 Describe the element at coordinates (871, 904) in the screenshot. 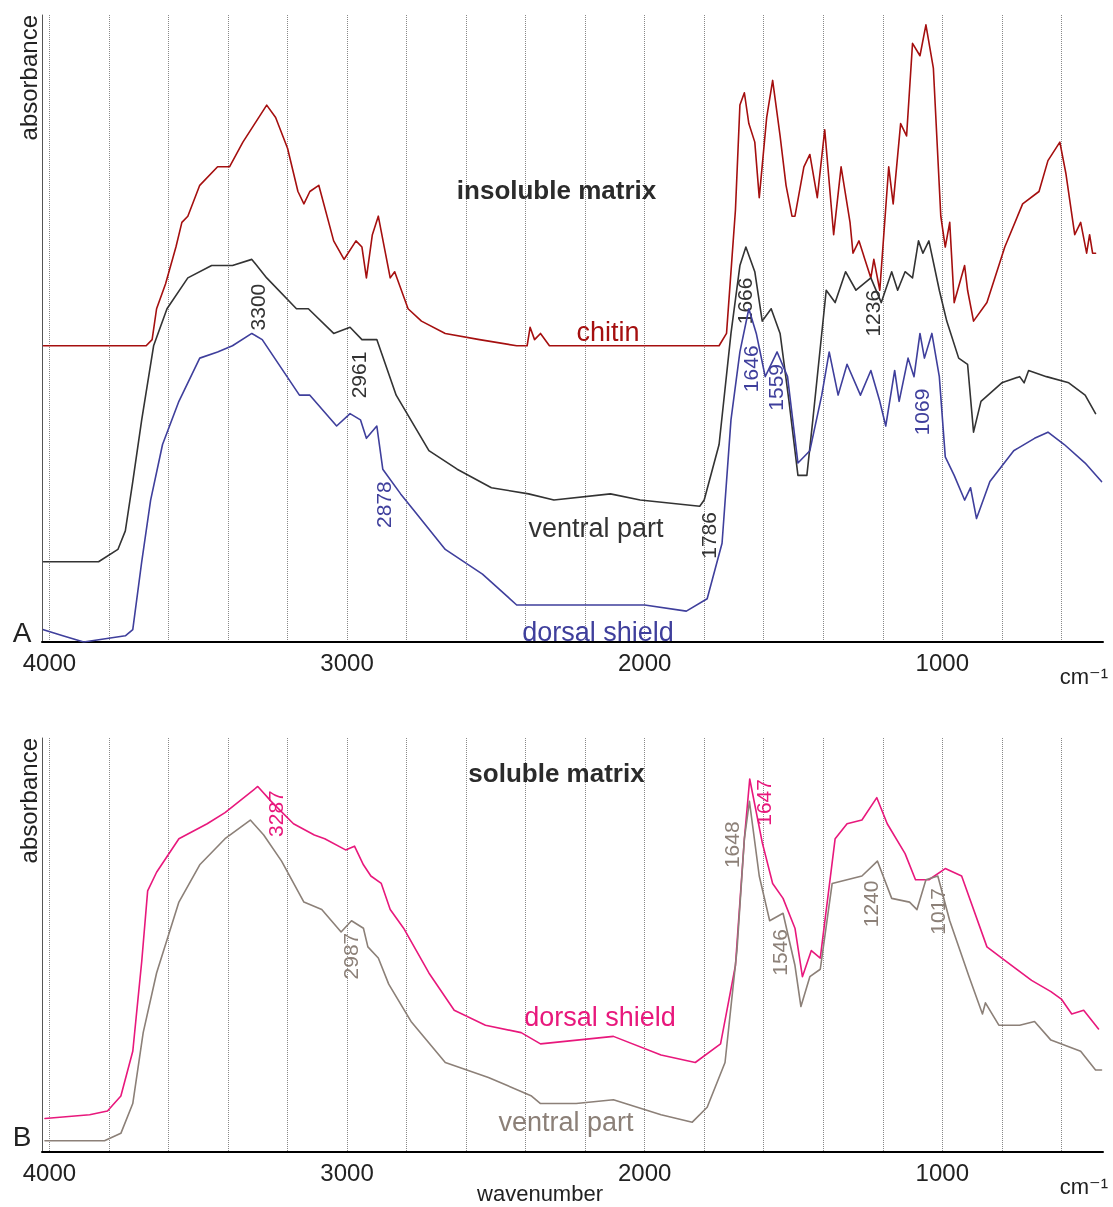

I see `annotation: 1240` at that location.